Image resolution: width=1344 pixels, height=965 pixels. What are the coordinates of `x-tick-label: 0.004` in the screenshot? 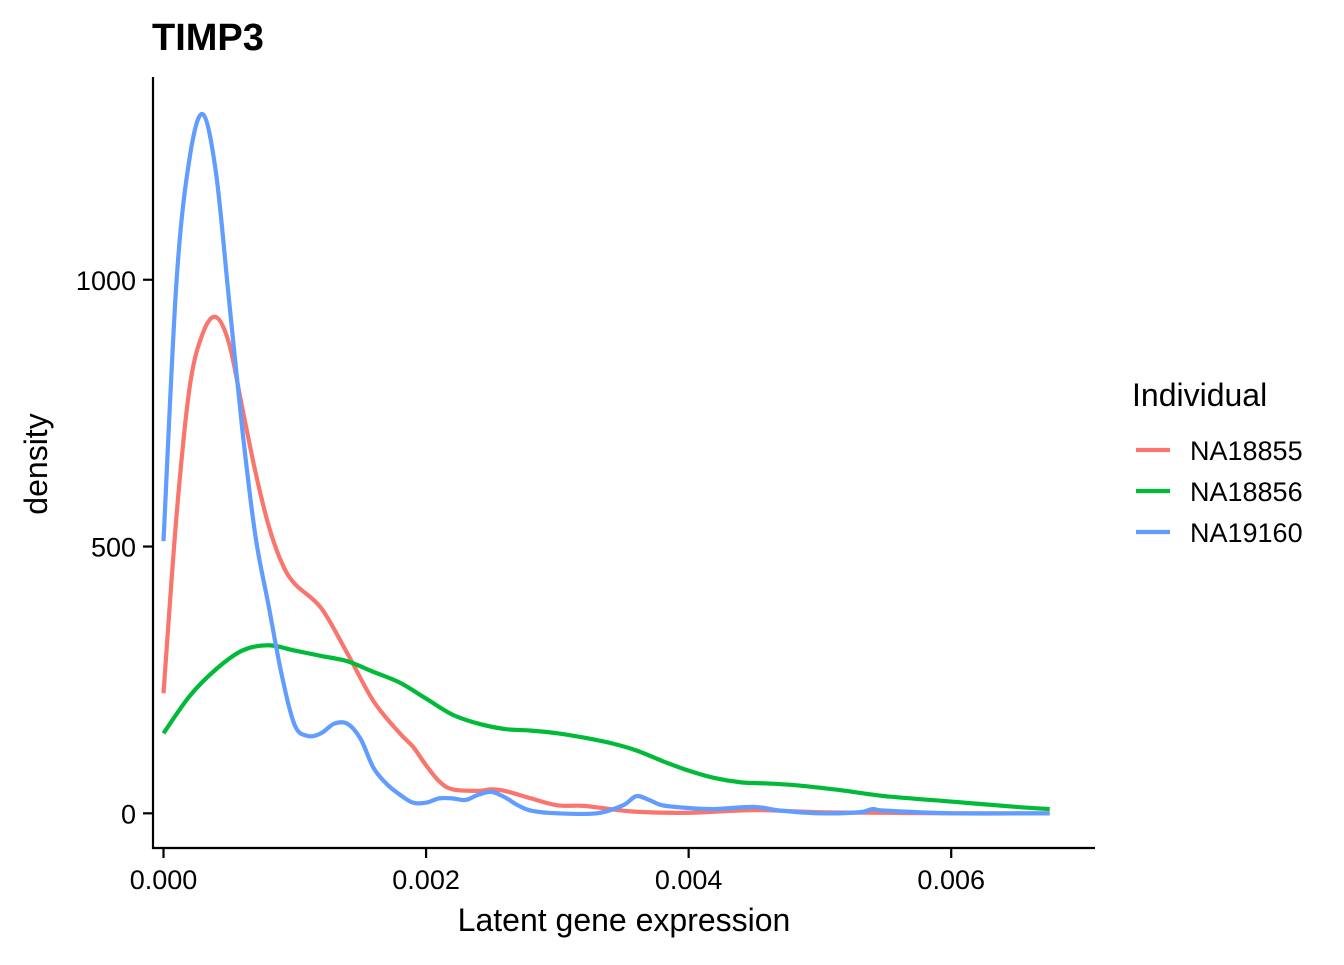 It's located at (689, 880).